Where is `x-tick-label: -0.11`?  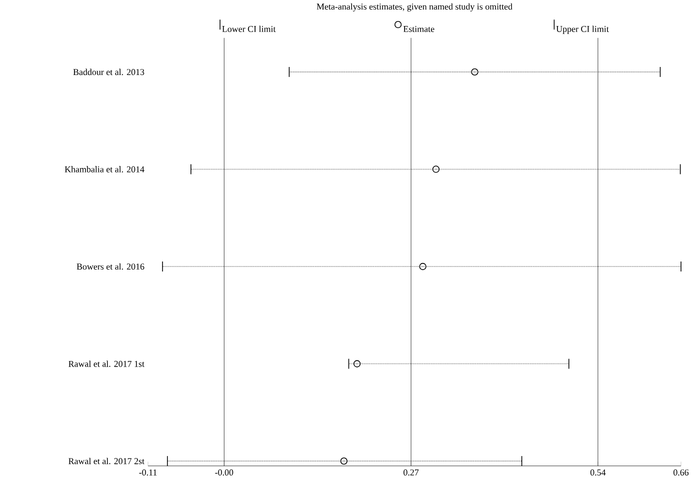
x-tick-label: -0.11 is located at coordinates (148, 472).